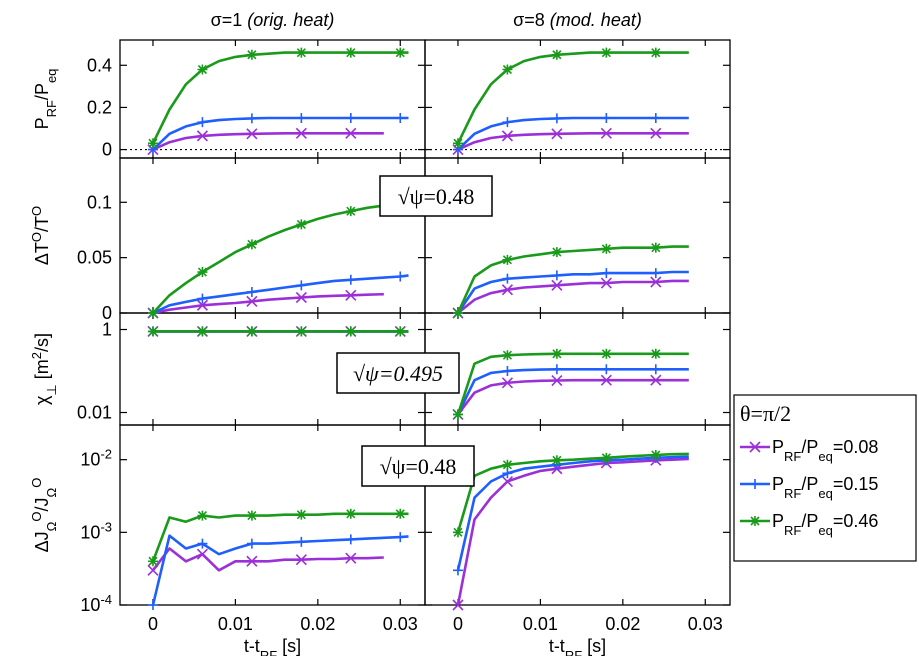 The image size is (919, 656). I want to click on y-axis-label-4: ΔJΩO/JΩO, so click(44, 515).